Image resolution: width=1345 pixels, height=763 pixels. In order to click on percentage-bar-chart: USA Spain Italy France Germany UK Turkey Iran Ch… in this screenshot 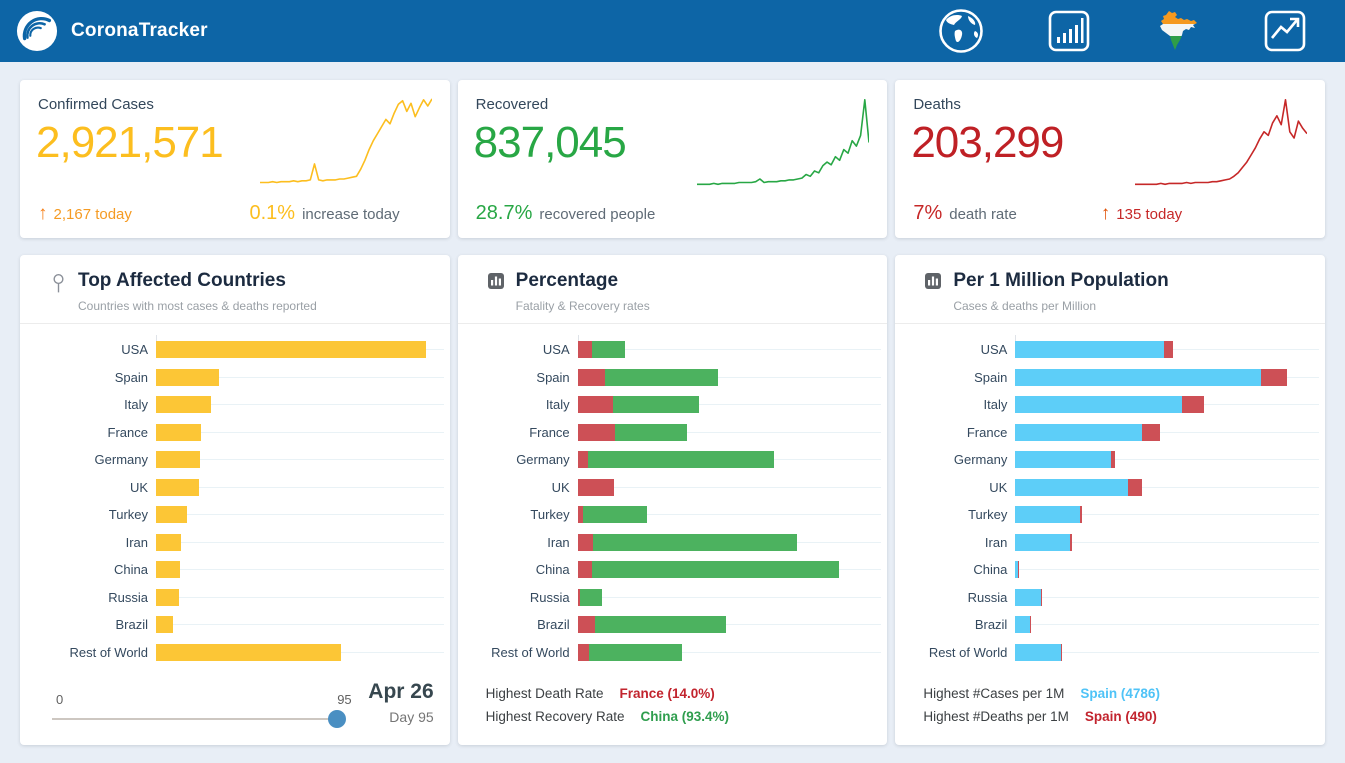, I will do `click(673, 500)`.